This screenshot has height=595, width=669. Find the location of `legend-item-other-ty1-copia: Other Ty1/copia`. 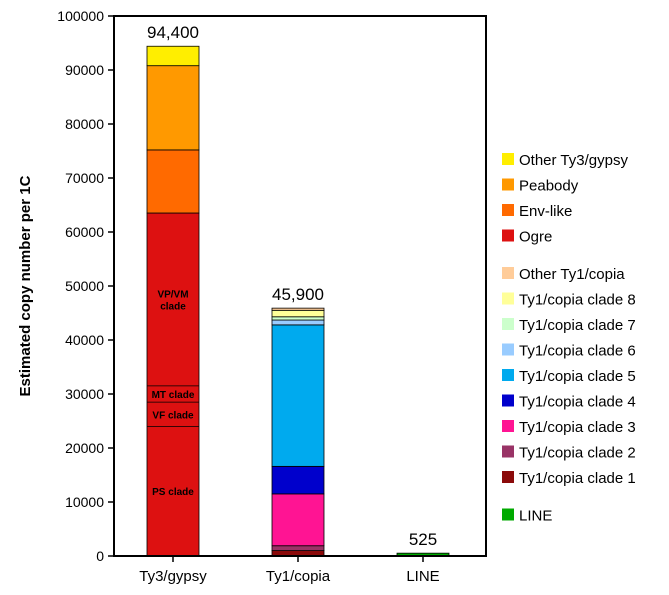

legend-item-other-ty1-copia: Other Ty1/copia is located at coordinates (572, 274).